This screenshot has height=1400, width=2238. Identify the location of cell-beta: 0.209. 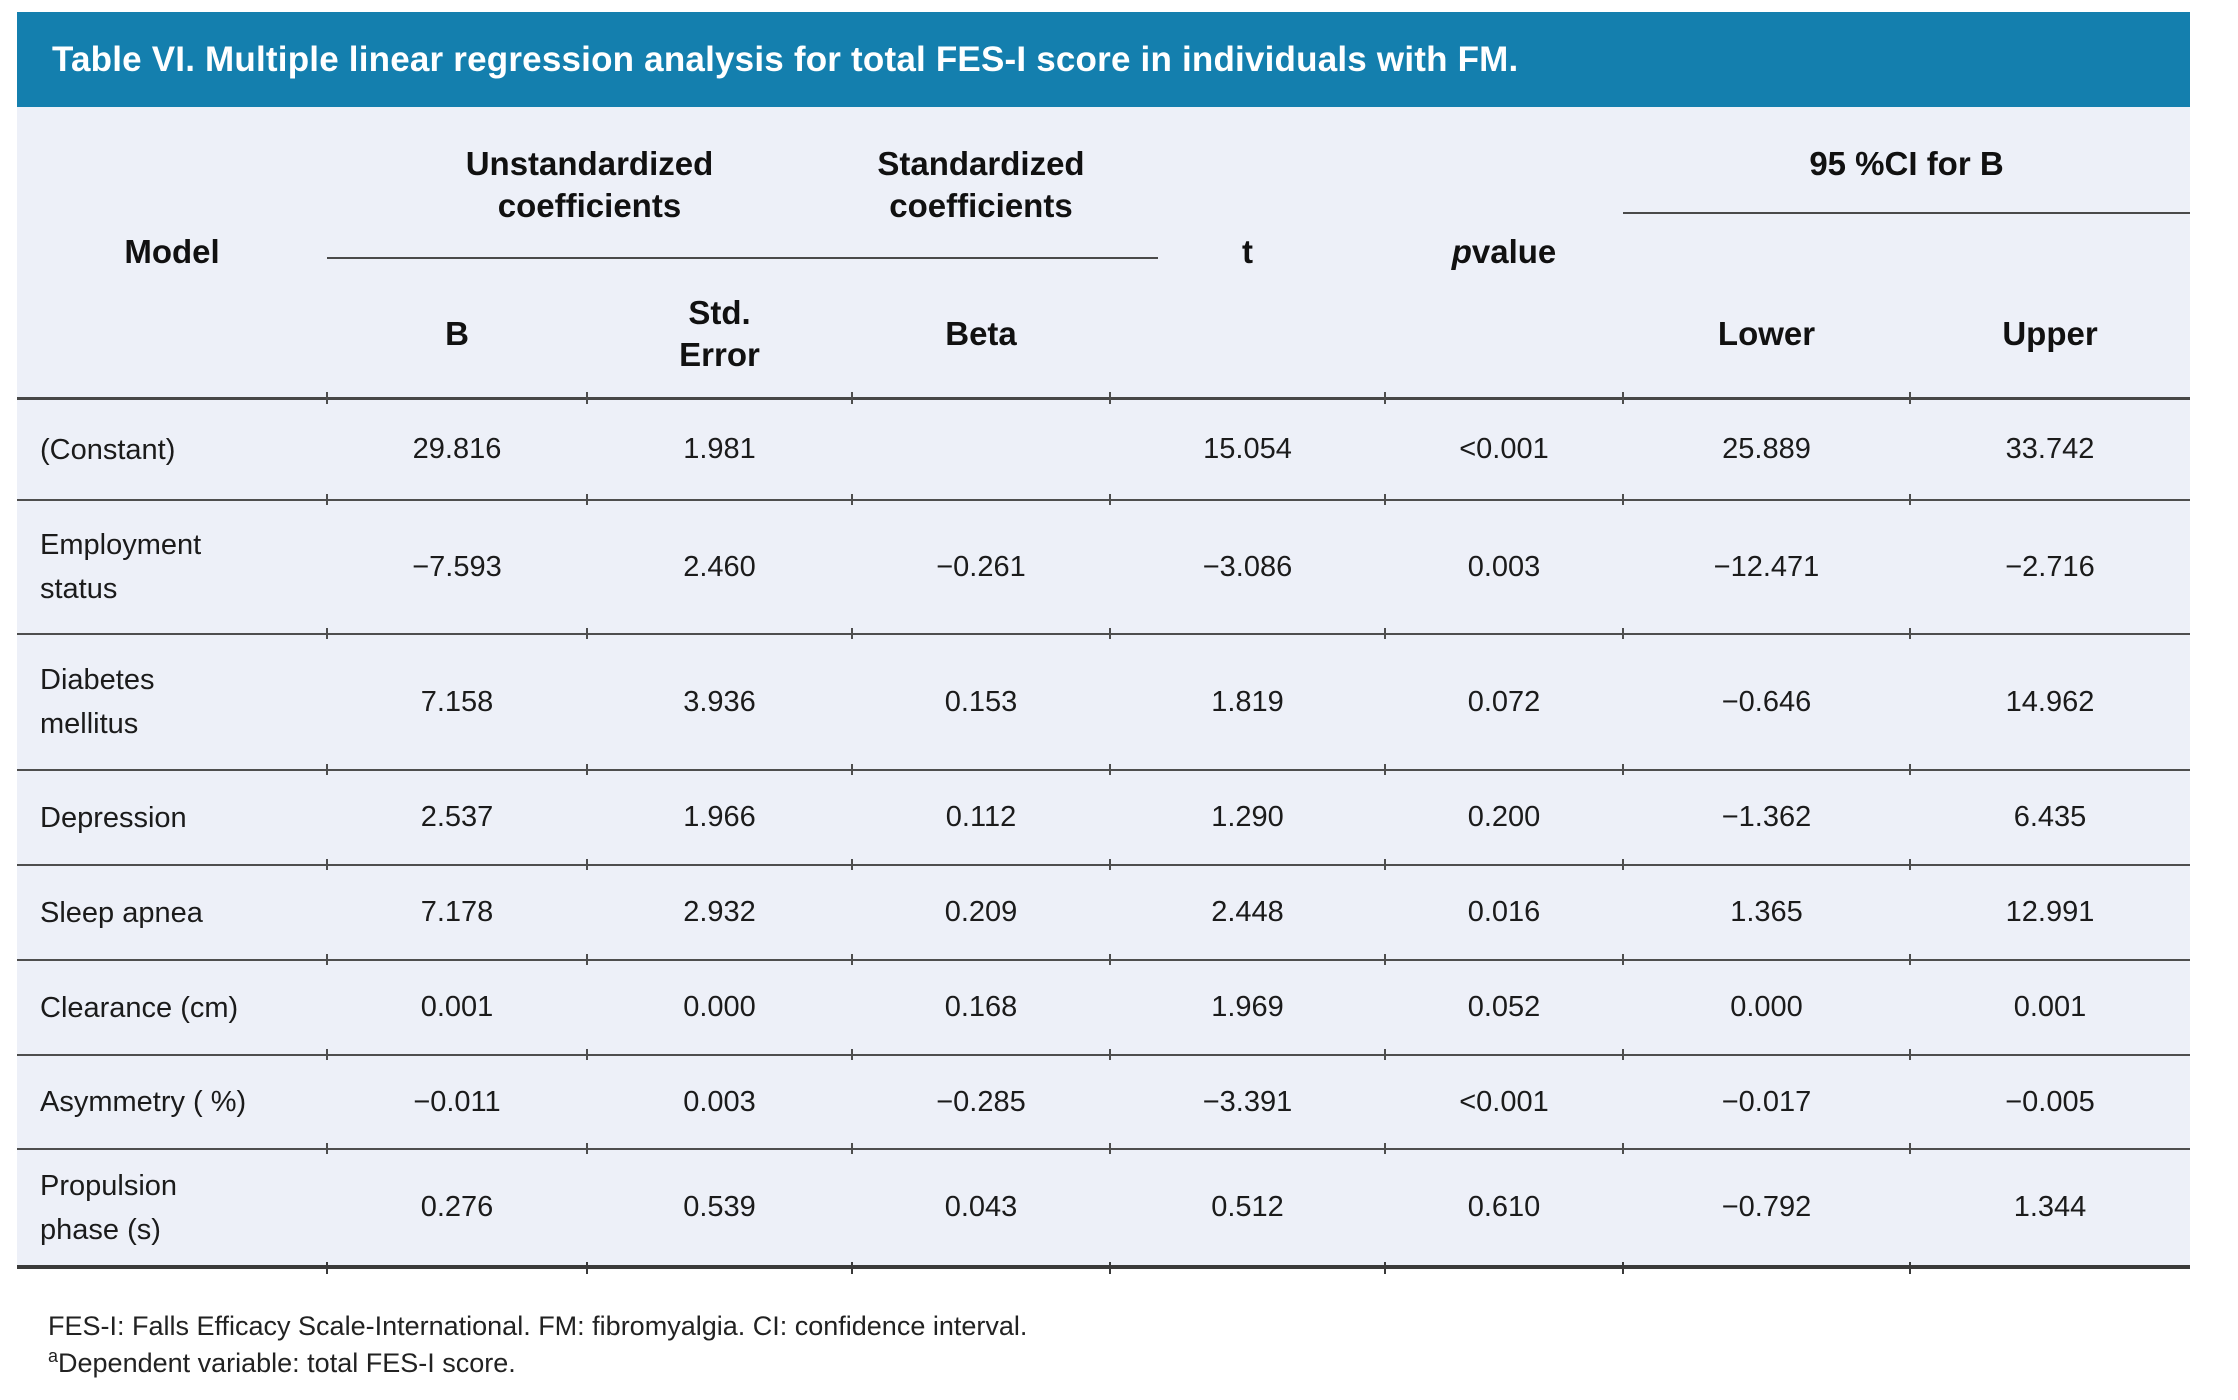
(980, 909).